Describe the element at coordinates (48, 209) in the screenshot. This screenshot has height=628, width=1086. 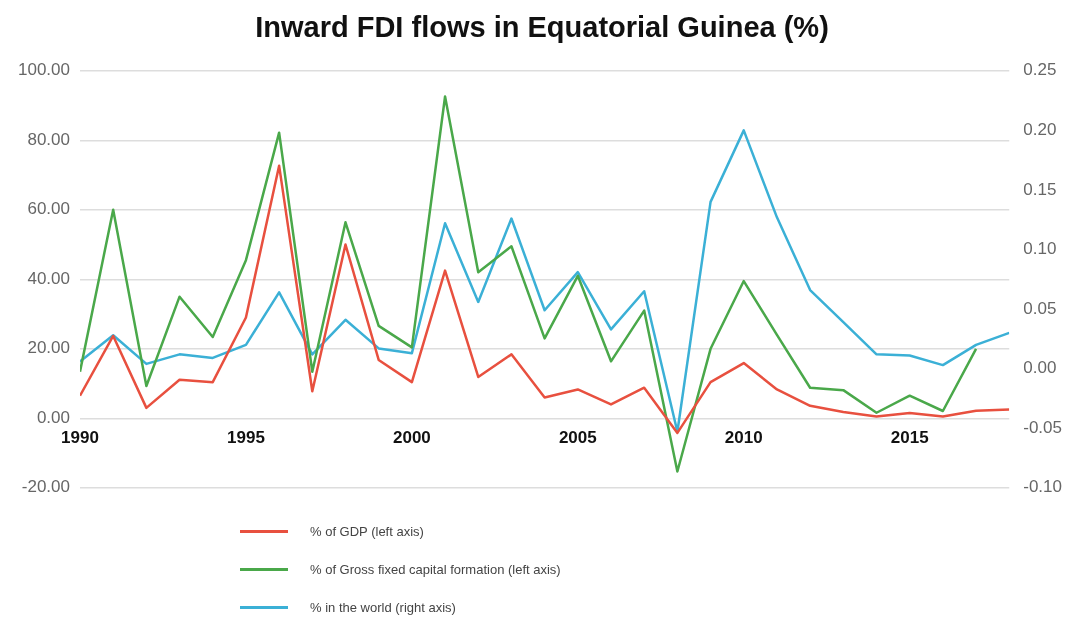
I see `y-tick-label: 60.00` at that location.